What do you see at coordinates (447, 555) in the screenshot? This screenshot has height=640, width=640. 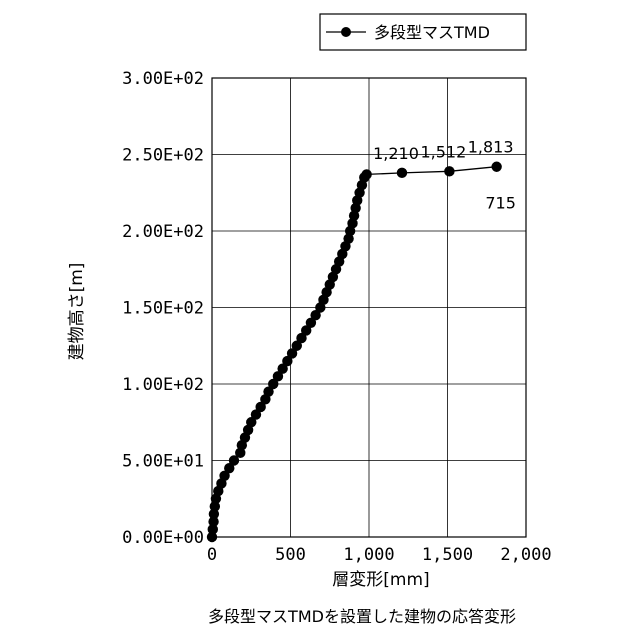 I see `x-tick-label: 1,500` at bounding box center [447, 555].